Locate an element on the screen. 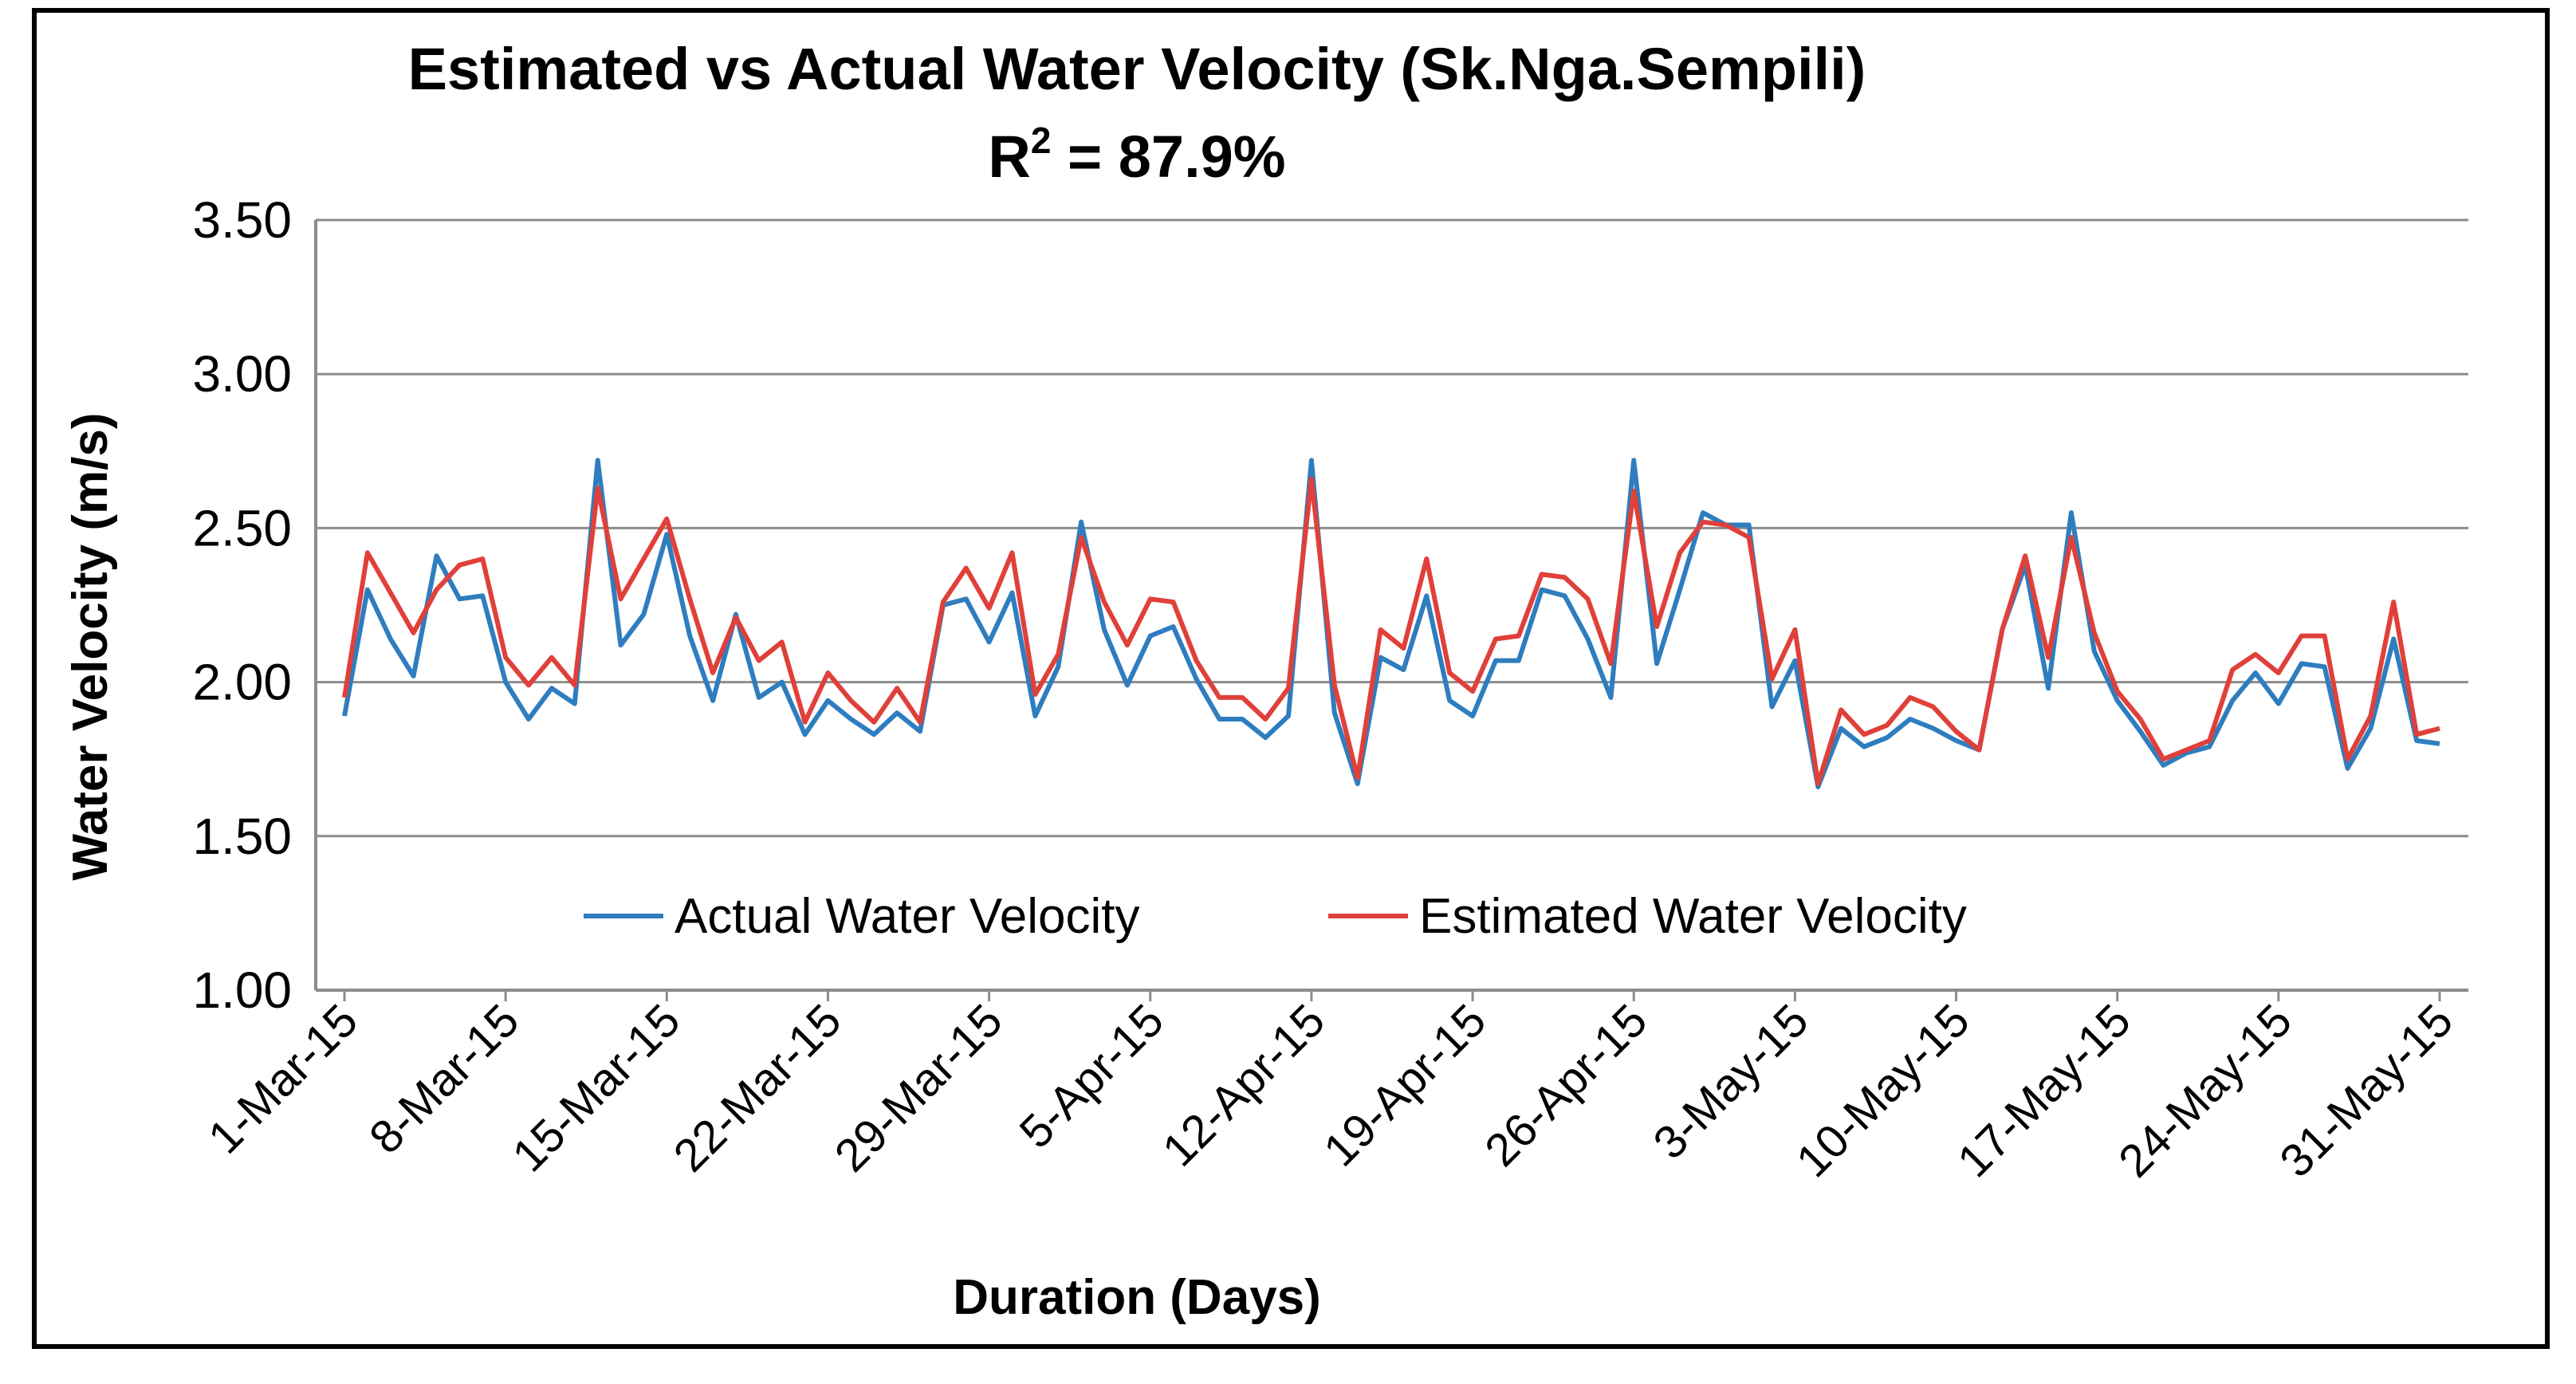 This screenshot has height=1384, width=2576. subtitle-prefix: R is located at coordinates (1009, 157).